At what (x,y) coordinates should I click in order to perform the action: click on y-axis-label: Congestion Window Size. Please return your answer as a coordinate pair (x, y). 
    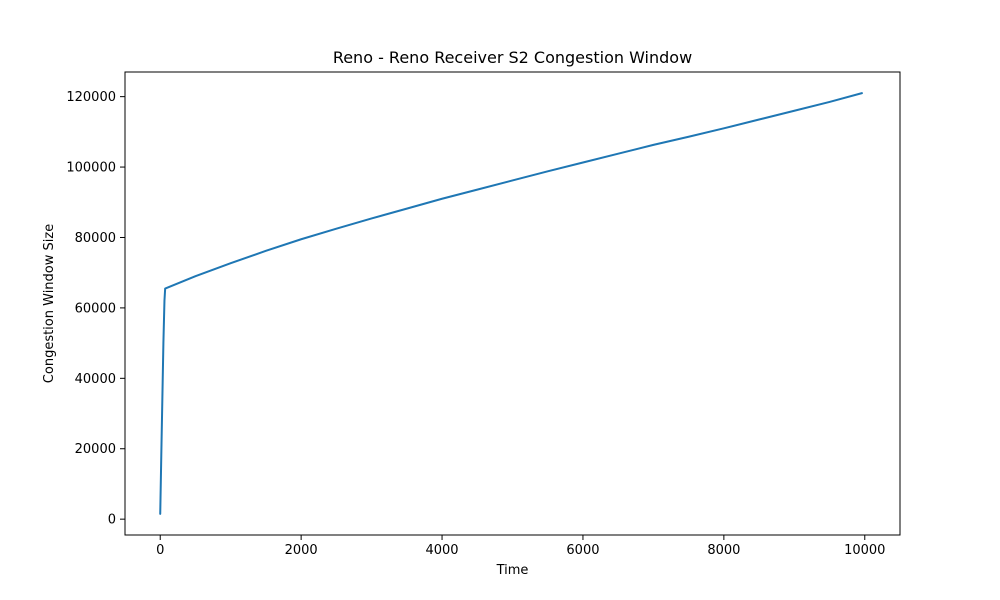
    Looking at the image, I should click on (49, 303).